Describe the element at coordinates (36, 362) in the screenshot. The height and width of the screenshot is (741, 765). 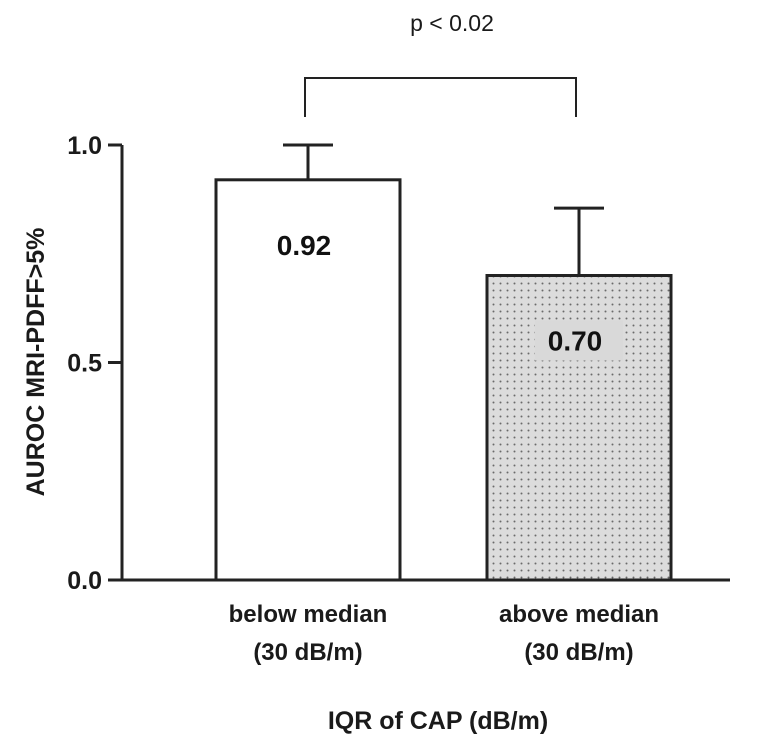
I see `y-axis-title: AUROC MRI-PDFF>5%` at that location.